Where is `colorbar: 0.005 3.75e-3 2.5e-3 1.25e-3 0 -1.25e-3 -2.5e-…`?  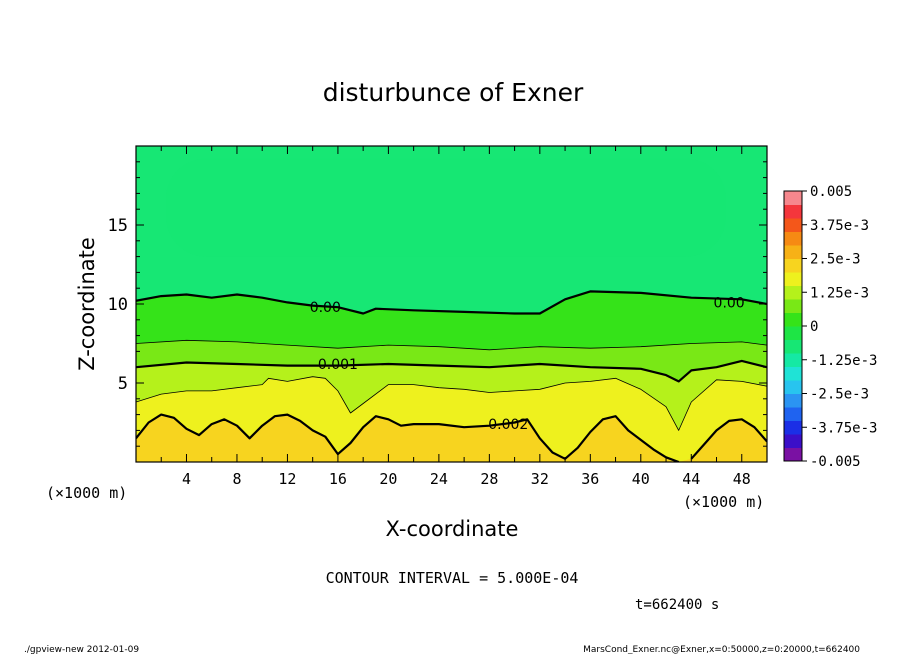 colorbar: 0.005 3.75e-3 2.5e-3 1.25e-3 0 -1.25e-3 -2.5e-… is located at coordinates (830, 327).